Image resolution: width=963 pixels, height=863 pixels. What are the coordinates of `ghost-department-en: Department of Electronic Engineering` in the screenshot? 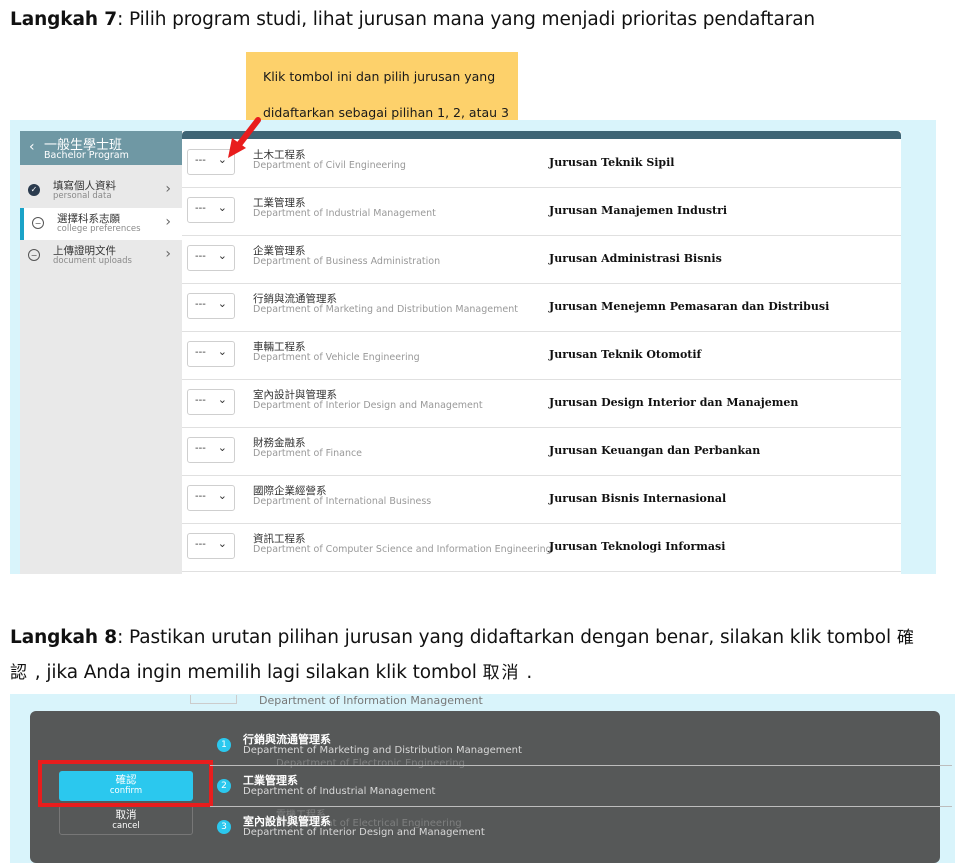 It's located at (370, 763).